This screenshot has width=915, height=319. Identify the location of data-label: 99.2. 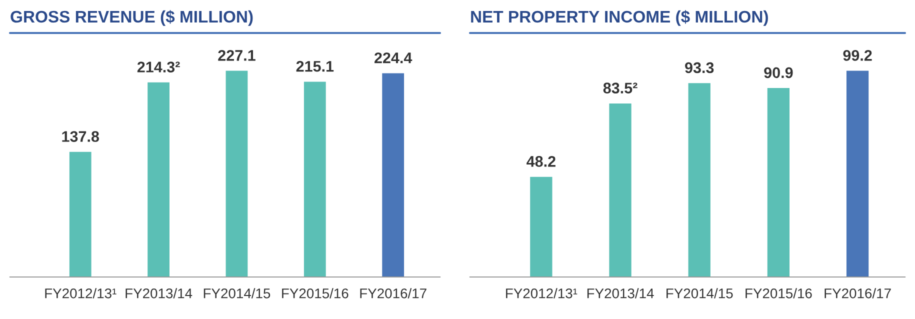
(857, 55).